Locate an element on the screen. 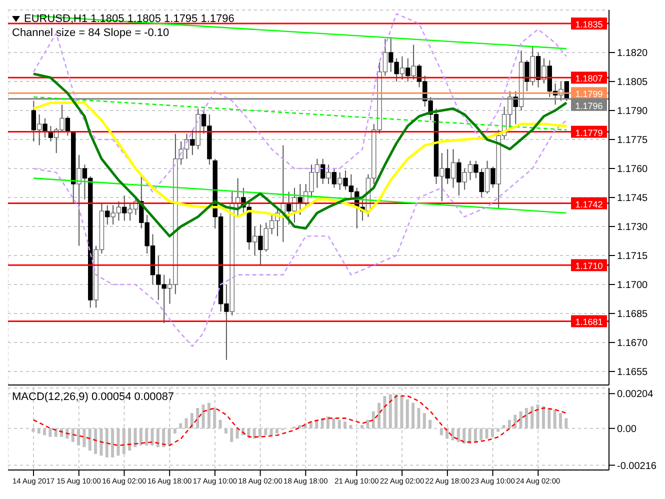 Image resolution: width=665 pixels, height=499 pixels. ref-line-label: 1.1807 is located at coordinates (589, 79).